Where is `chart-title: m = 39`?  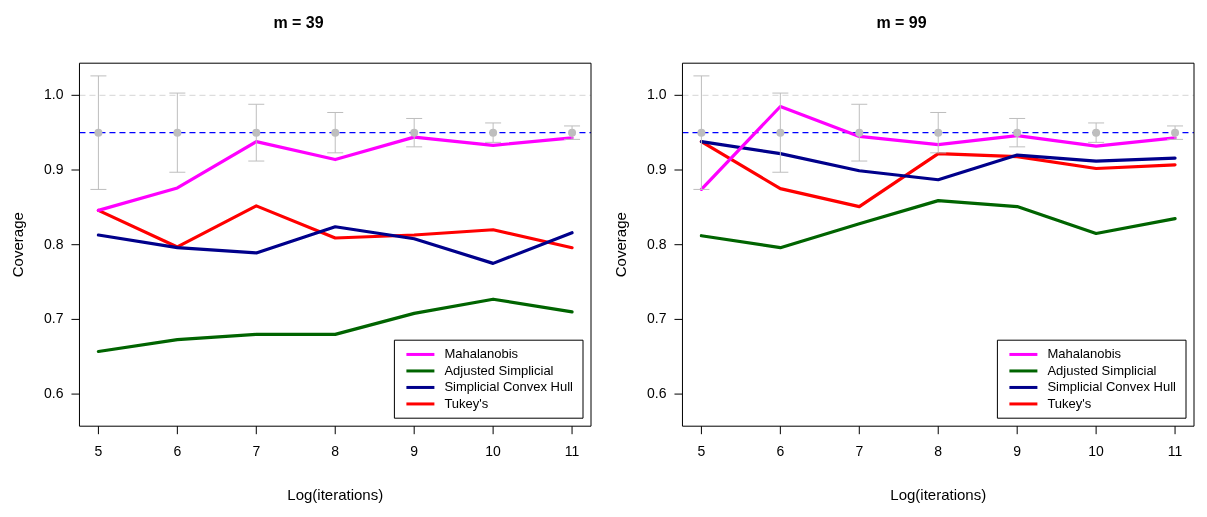 chart-title: m = 39 is located at coordinates (298, 23).